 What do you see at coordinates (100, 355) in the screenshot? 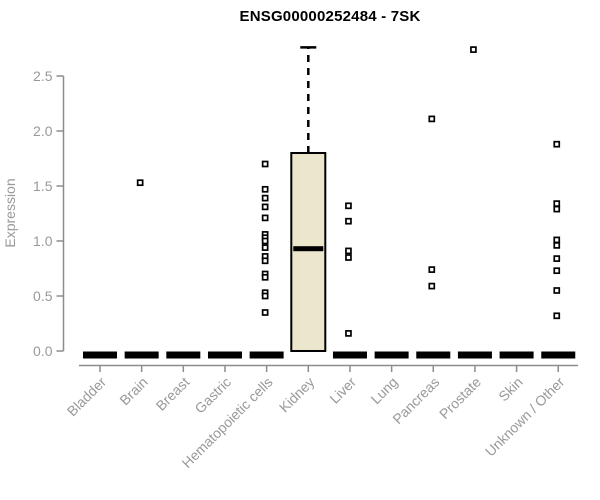
I see `zero-bar-bladder` at bounding box center [100, 355].